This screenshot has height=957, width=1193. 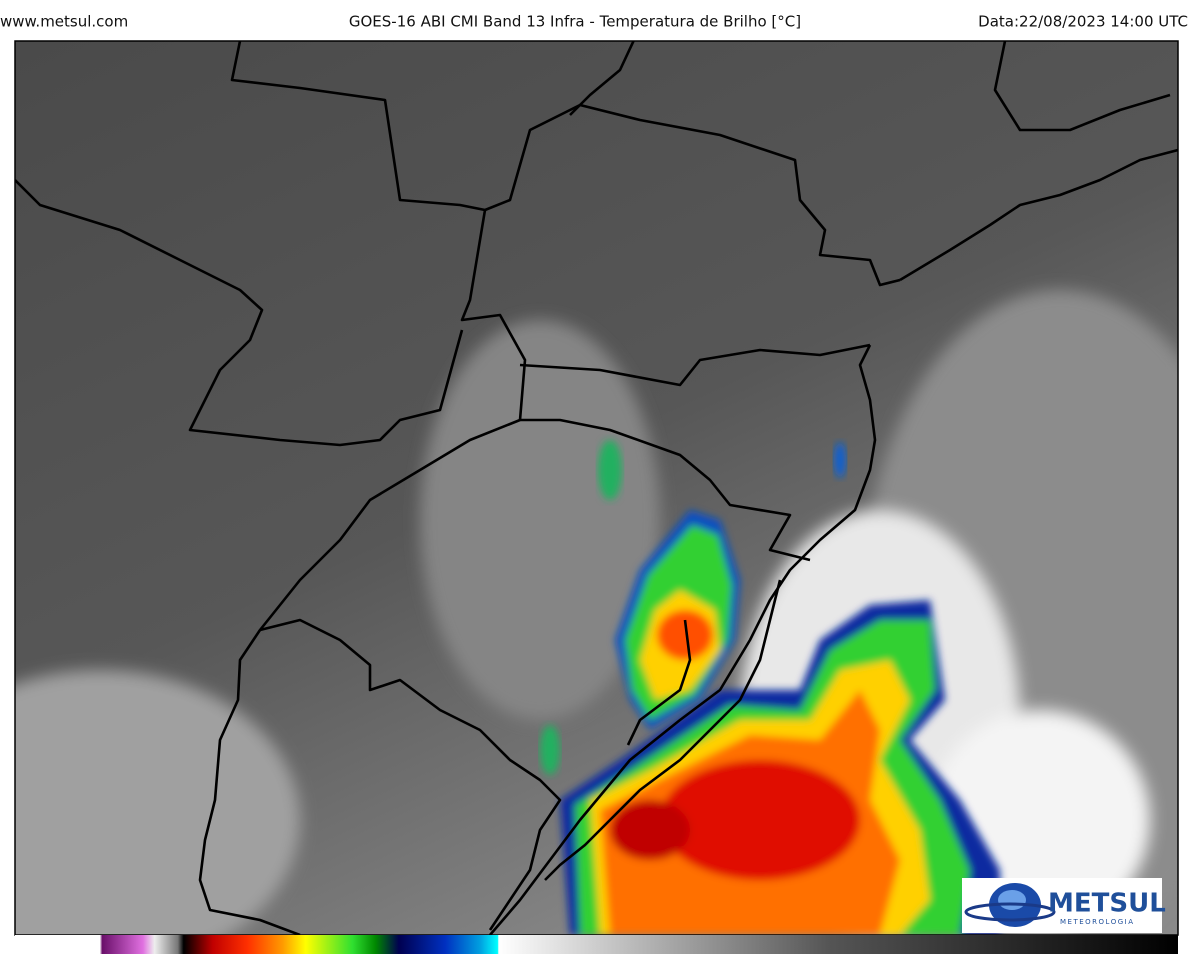 I want to click on logo-tagline: METEOROLOGIA, so click(x=1097, y=922).